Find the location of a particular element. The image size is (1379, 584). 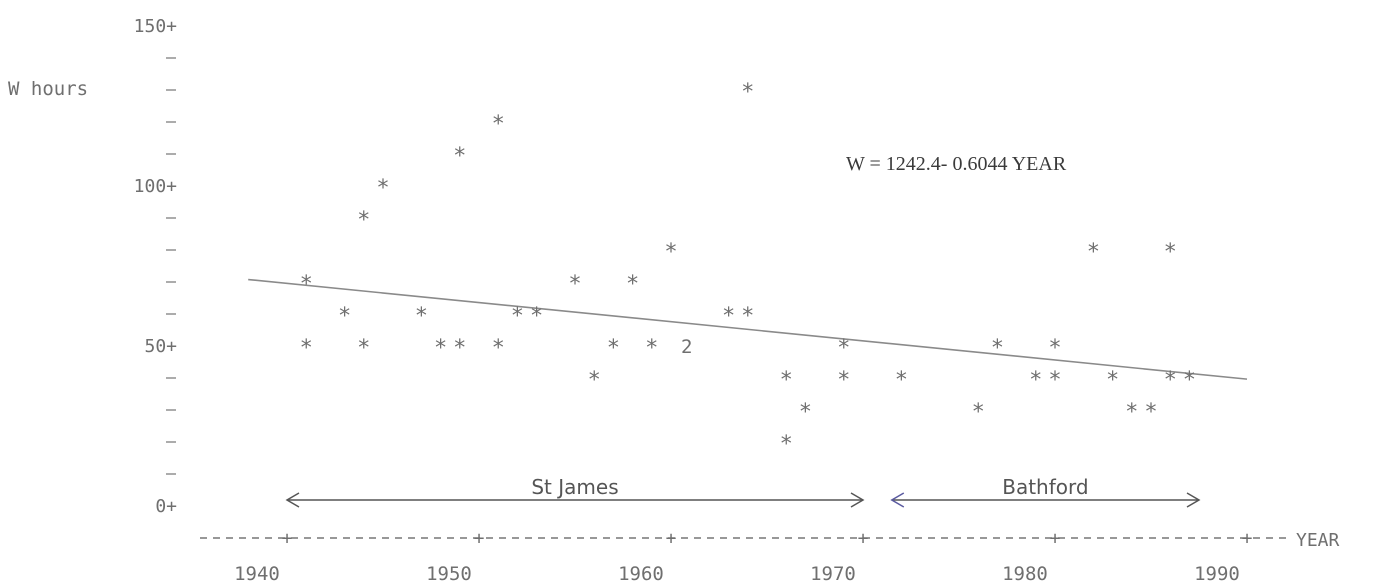

y-tick-label: 100+ is located at coordinates (156, 186).